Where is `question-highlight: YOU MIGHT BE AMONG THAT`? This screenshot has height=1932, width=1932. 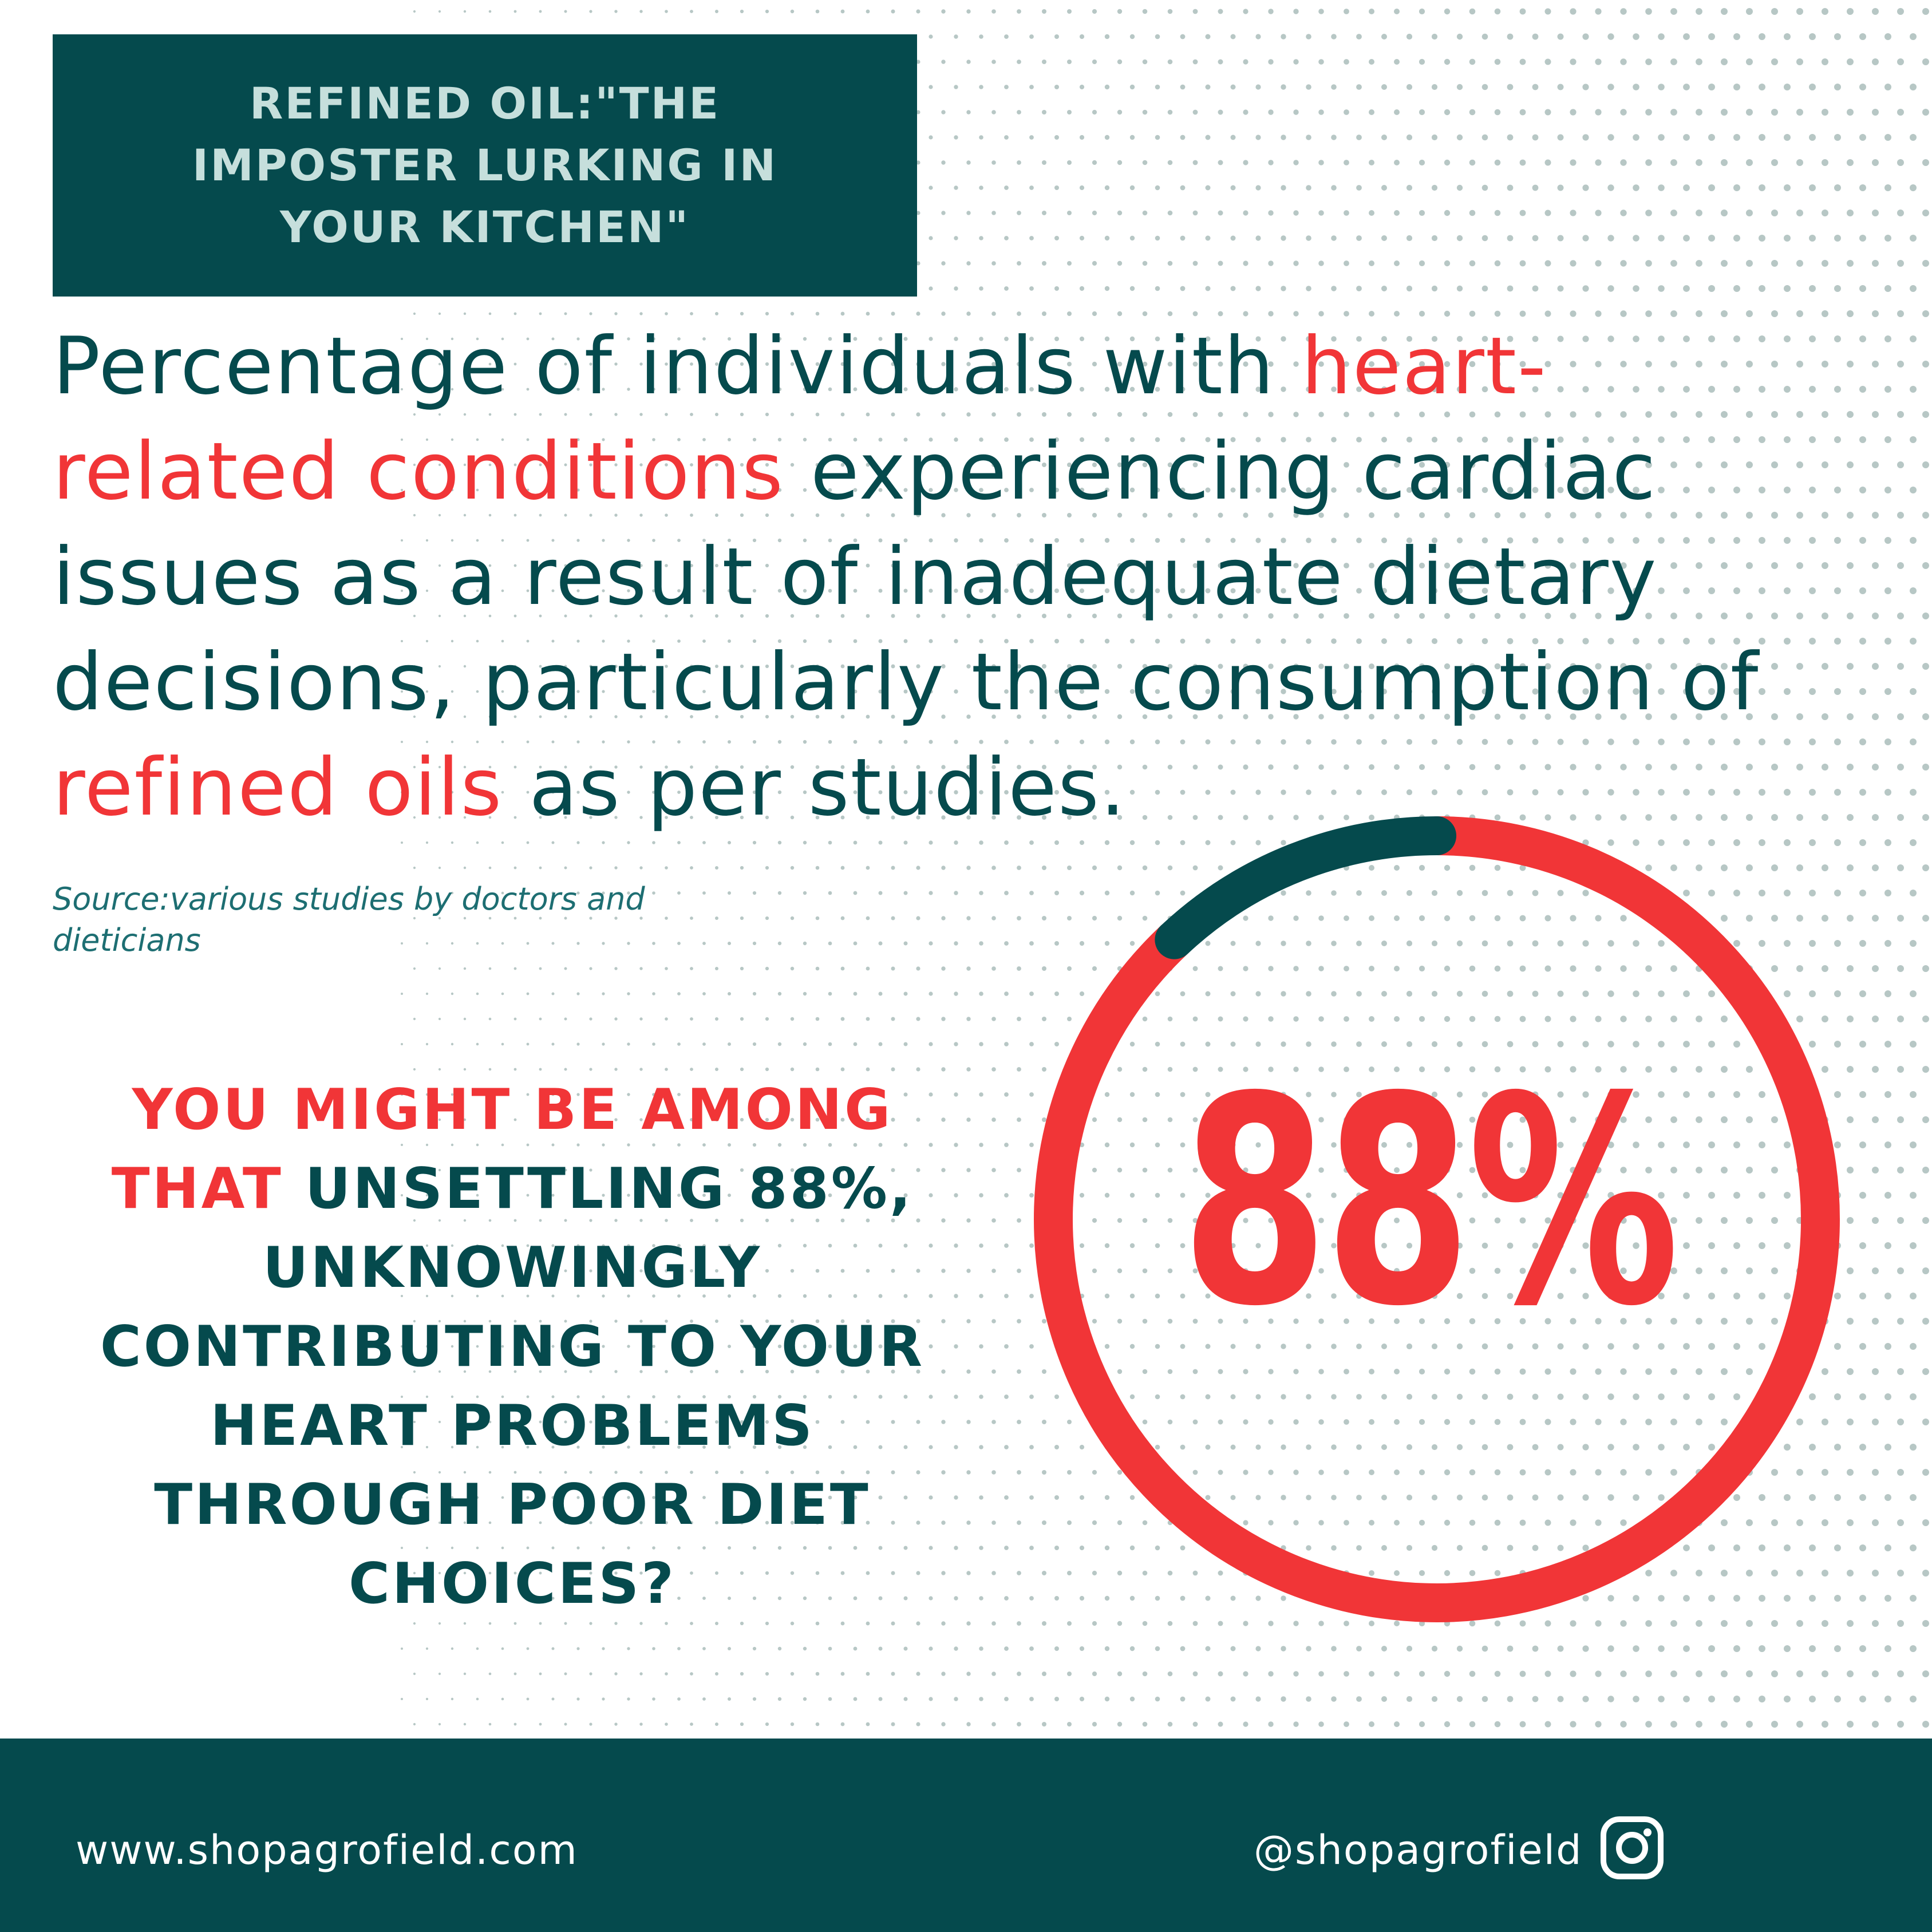
question-highlight: YOU MIGHT BE AMONG THAT is located at coordinates (502, 1149).